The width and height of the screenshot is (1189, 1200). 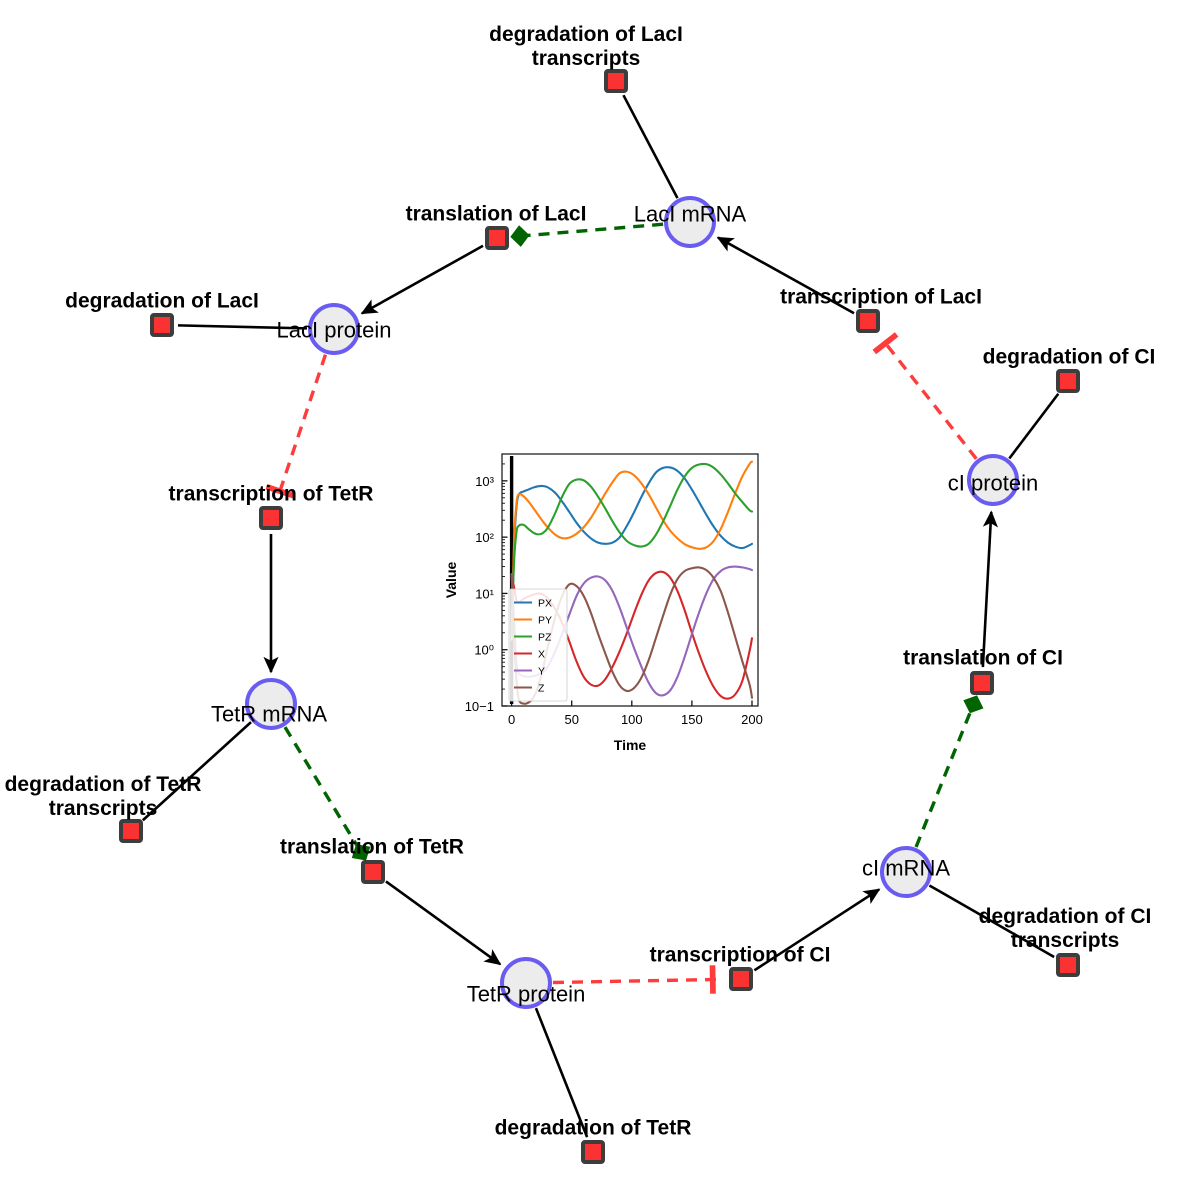 What do you see at coordinates (949, 771) in the screenshot?
I see `edge-ci_mrna-to-tsl_ci` at bounding box center [949, 771].